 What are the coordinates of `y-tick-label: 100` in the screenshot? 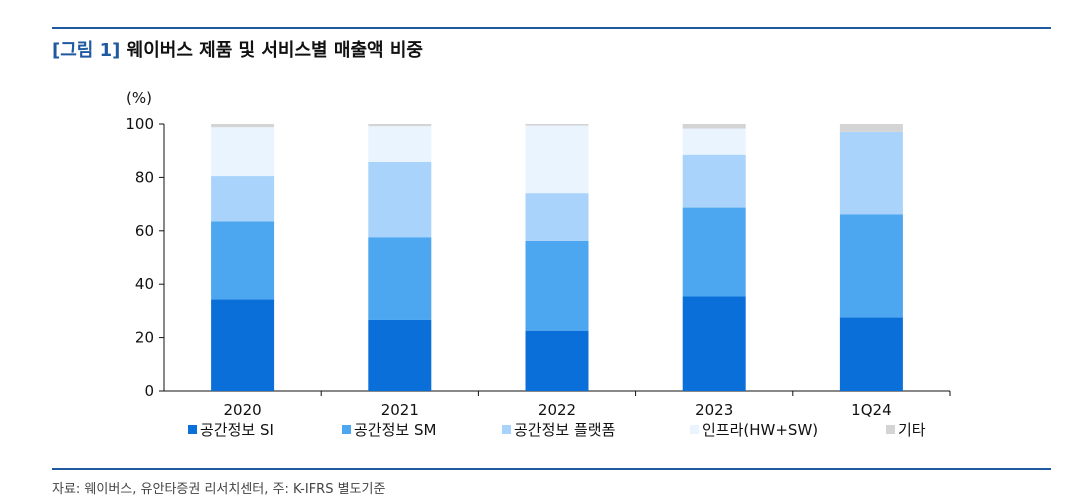 It's located at (139, 124).